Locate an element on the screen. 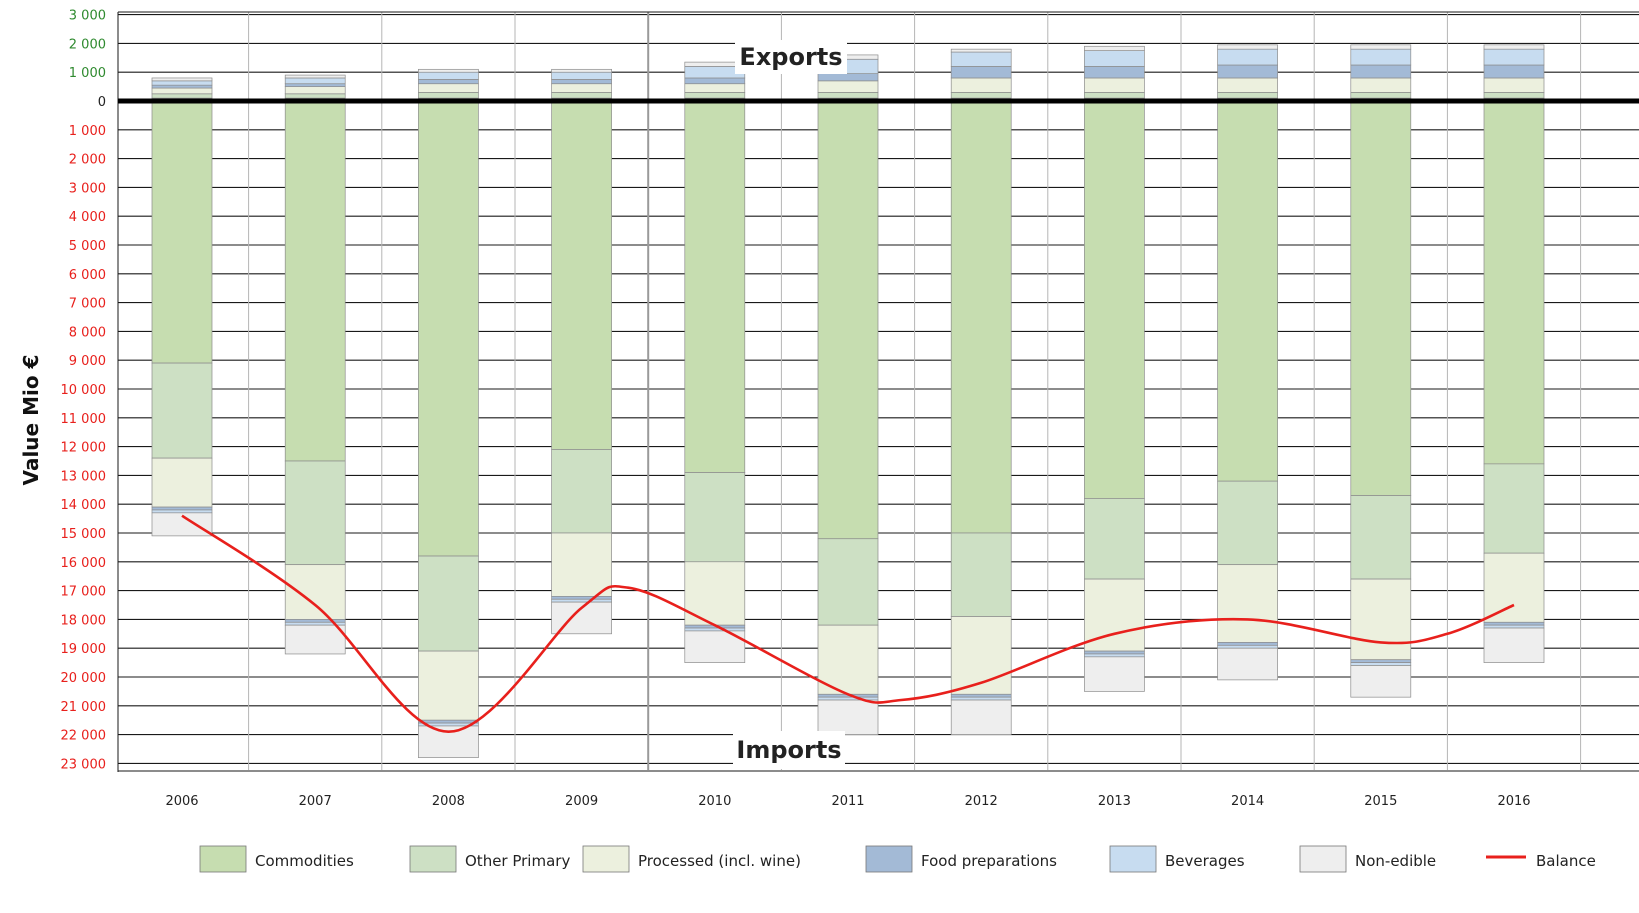  x-tick-label: 2015 is located at coordinates (1380, 801).